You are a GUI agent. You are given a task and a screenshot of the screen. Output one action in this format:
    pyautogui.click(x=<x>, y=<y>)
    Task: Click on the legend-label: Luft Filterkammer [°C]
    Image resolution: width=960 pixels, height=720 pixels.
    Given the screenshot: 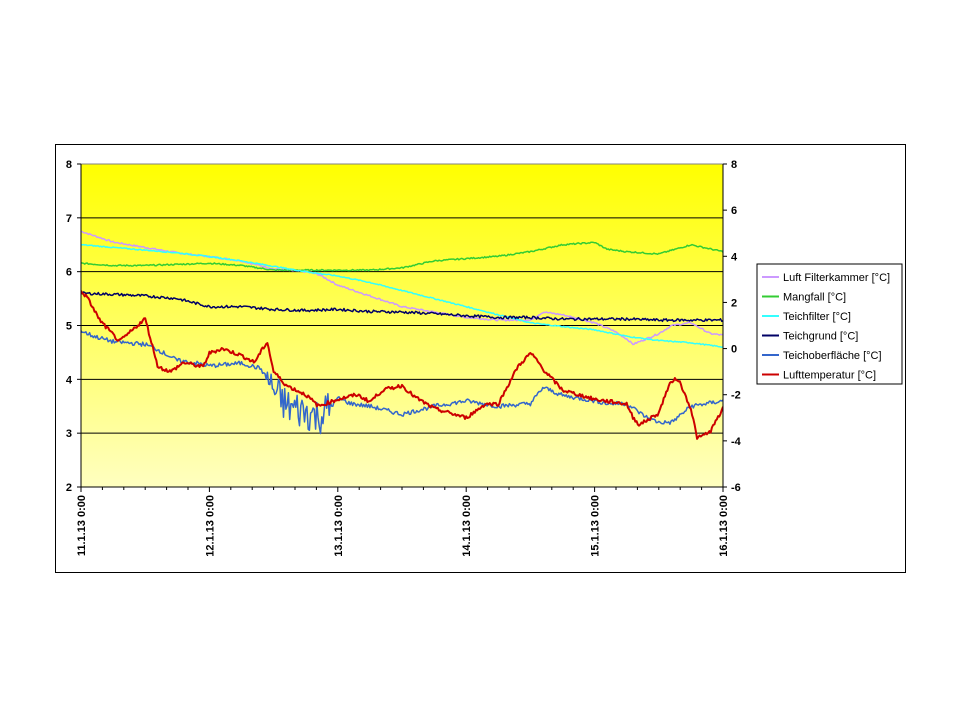 What is the action you would take?
    pyautogui.click(x=836, y=278)
    